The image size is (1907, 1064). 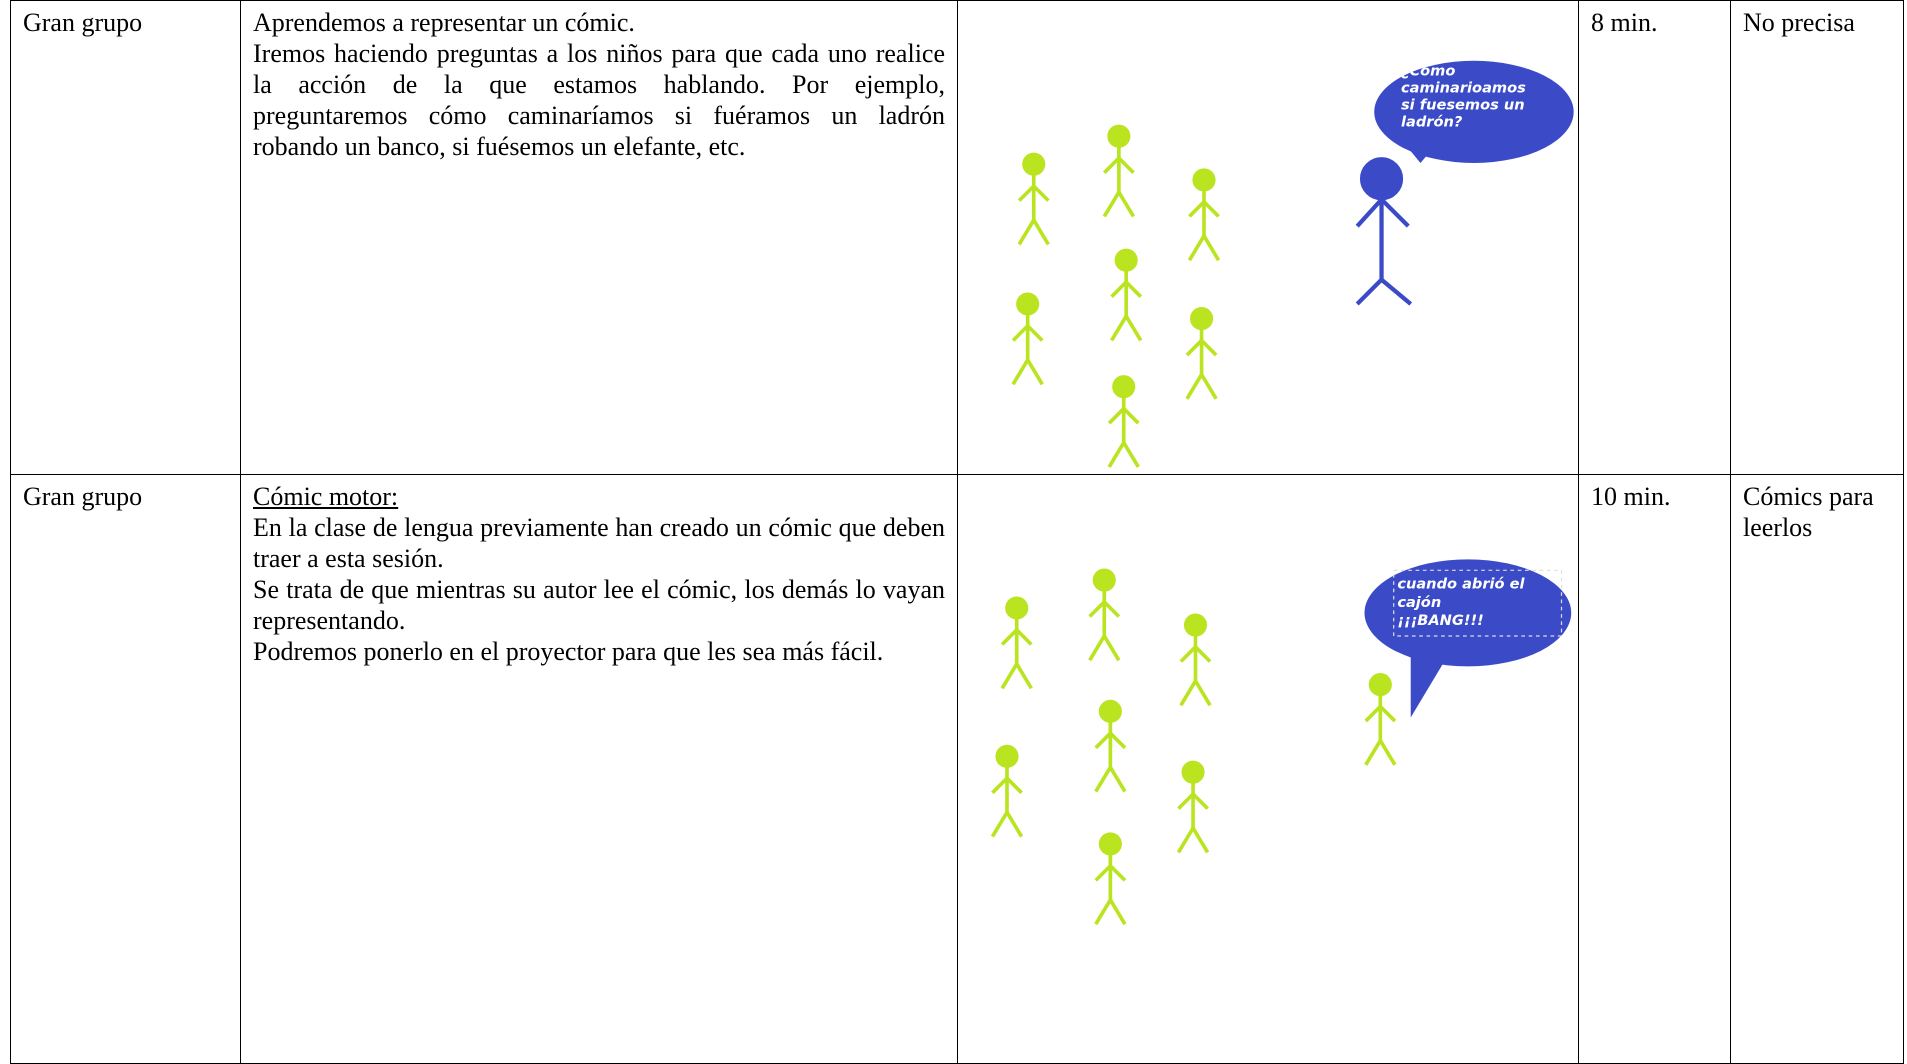 What do you see at coordinates (1461, 584) in the screenshot?
I see `bubble-text: cuando abrió el` at bounding box center [1461, 584].